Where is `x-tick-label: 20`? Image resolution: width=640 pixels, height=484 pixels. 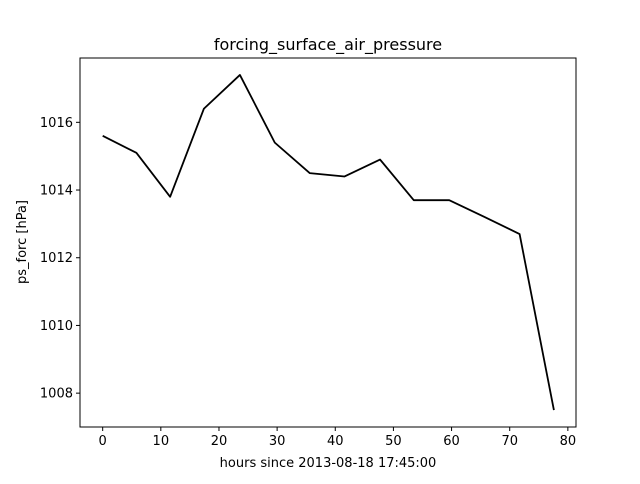
x-tick-label: 20 is located at coordinates (219, 441).